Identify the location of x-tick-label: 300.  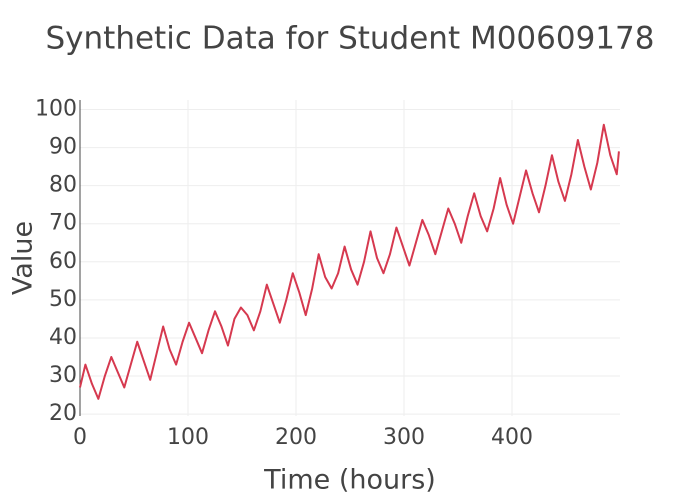
(404, 437).